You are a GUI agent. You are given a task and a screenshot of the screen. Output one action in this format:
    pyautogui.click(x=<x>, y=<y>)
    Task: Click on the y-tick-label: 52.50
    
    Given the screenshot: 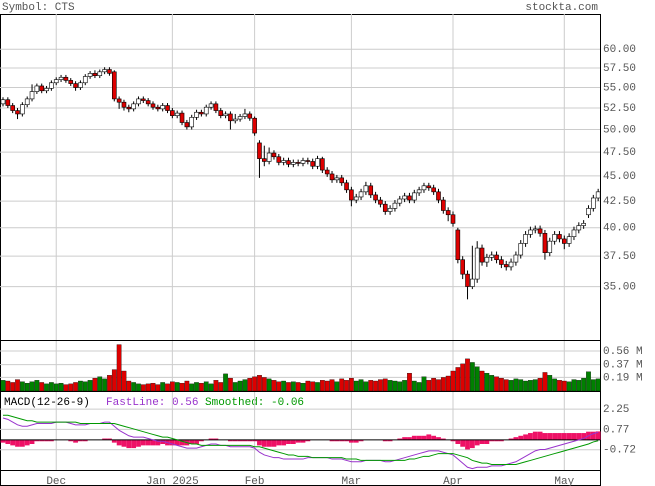 What is the action you would take?
    pyautogui.click(x=619, y=109)
    